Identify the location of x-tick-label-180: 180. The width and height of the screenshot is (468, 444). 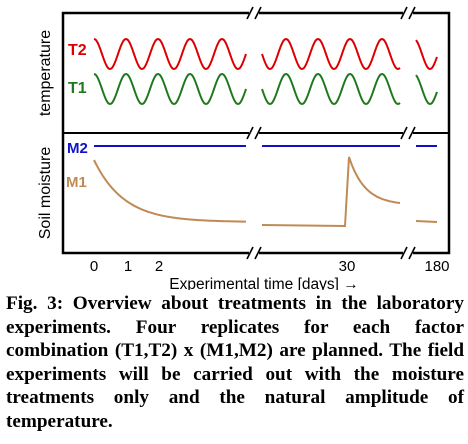
(436, 266).